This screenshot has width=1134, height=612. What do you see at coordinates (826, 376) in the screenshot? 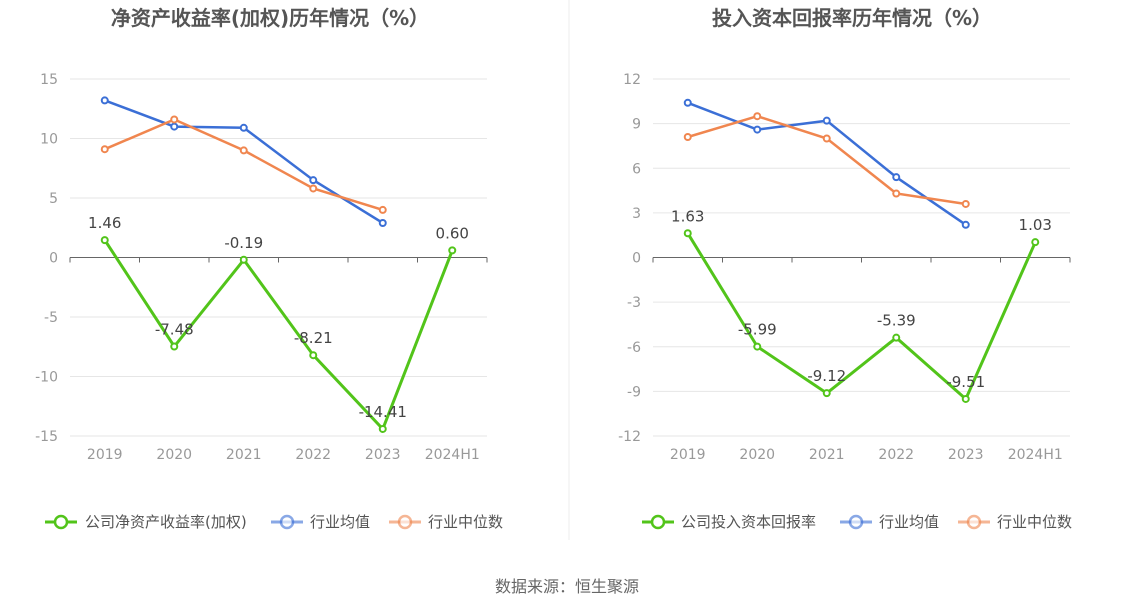
I see `data-label: -9.12` at bounding box center [826, 376].